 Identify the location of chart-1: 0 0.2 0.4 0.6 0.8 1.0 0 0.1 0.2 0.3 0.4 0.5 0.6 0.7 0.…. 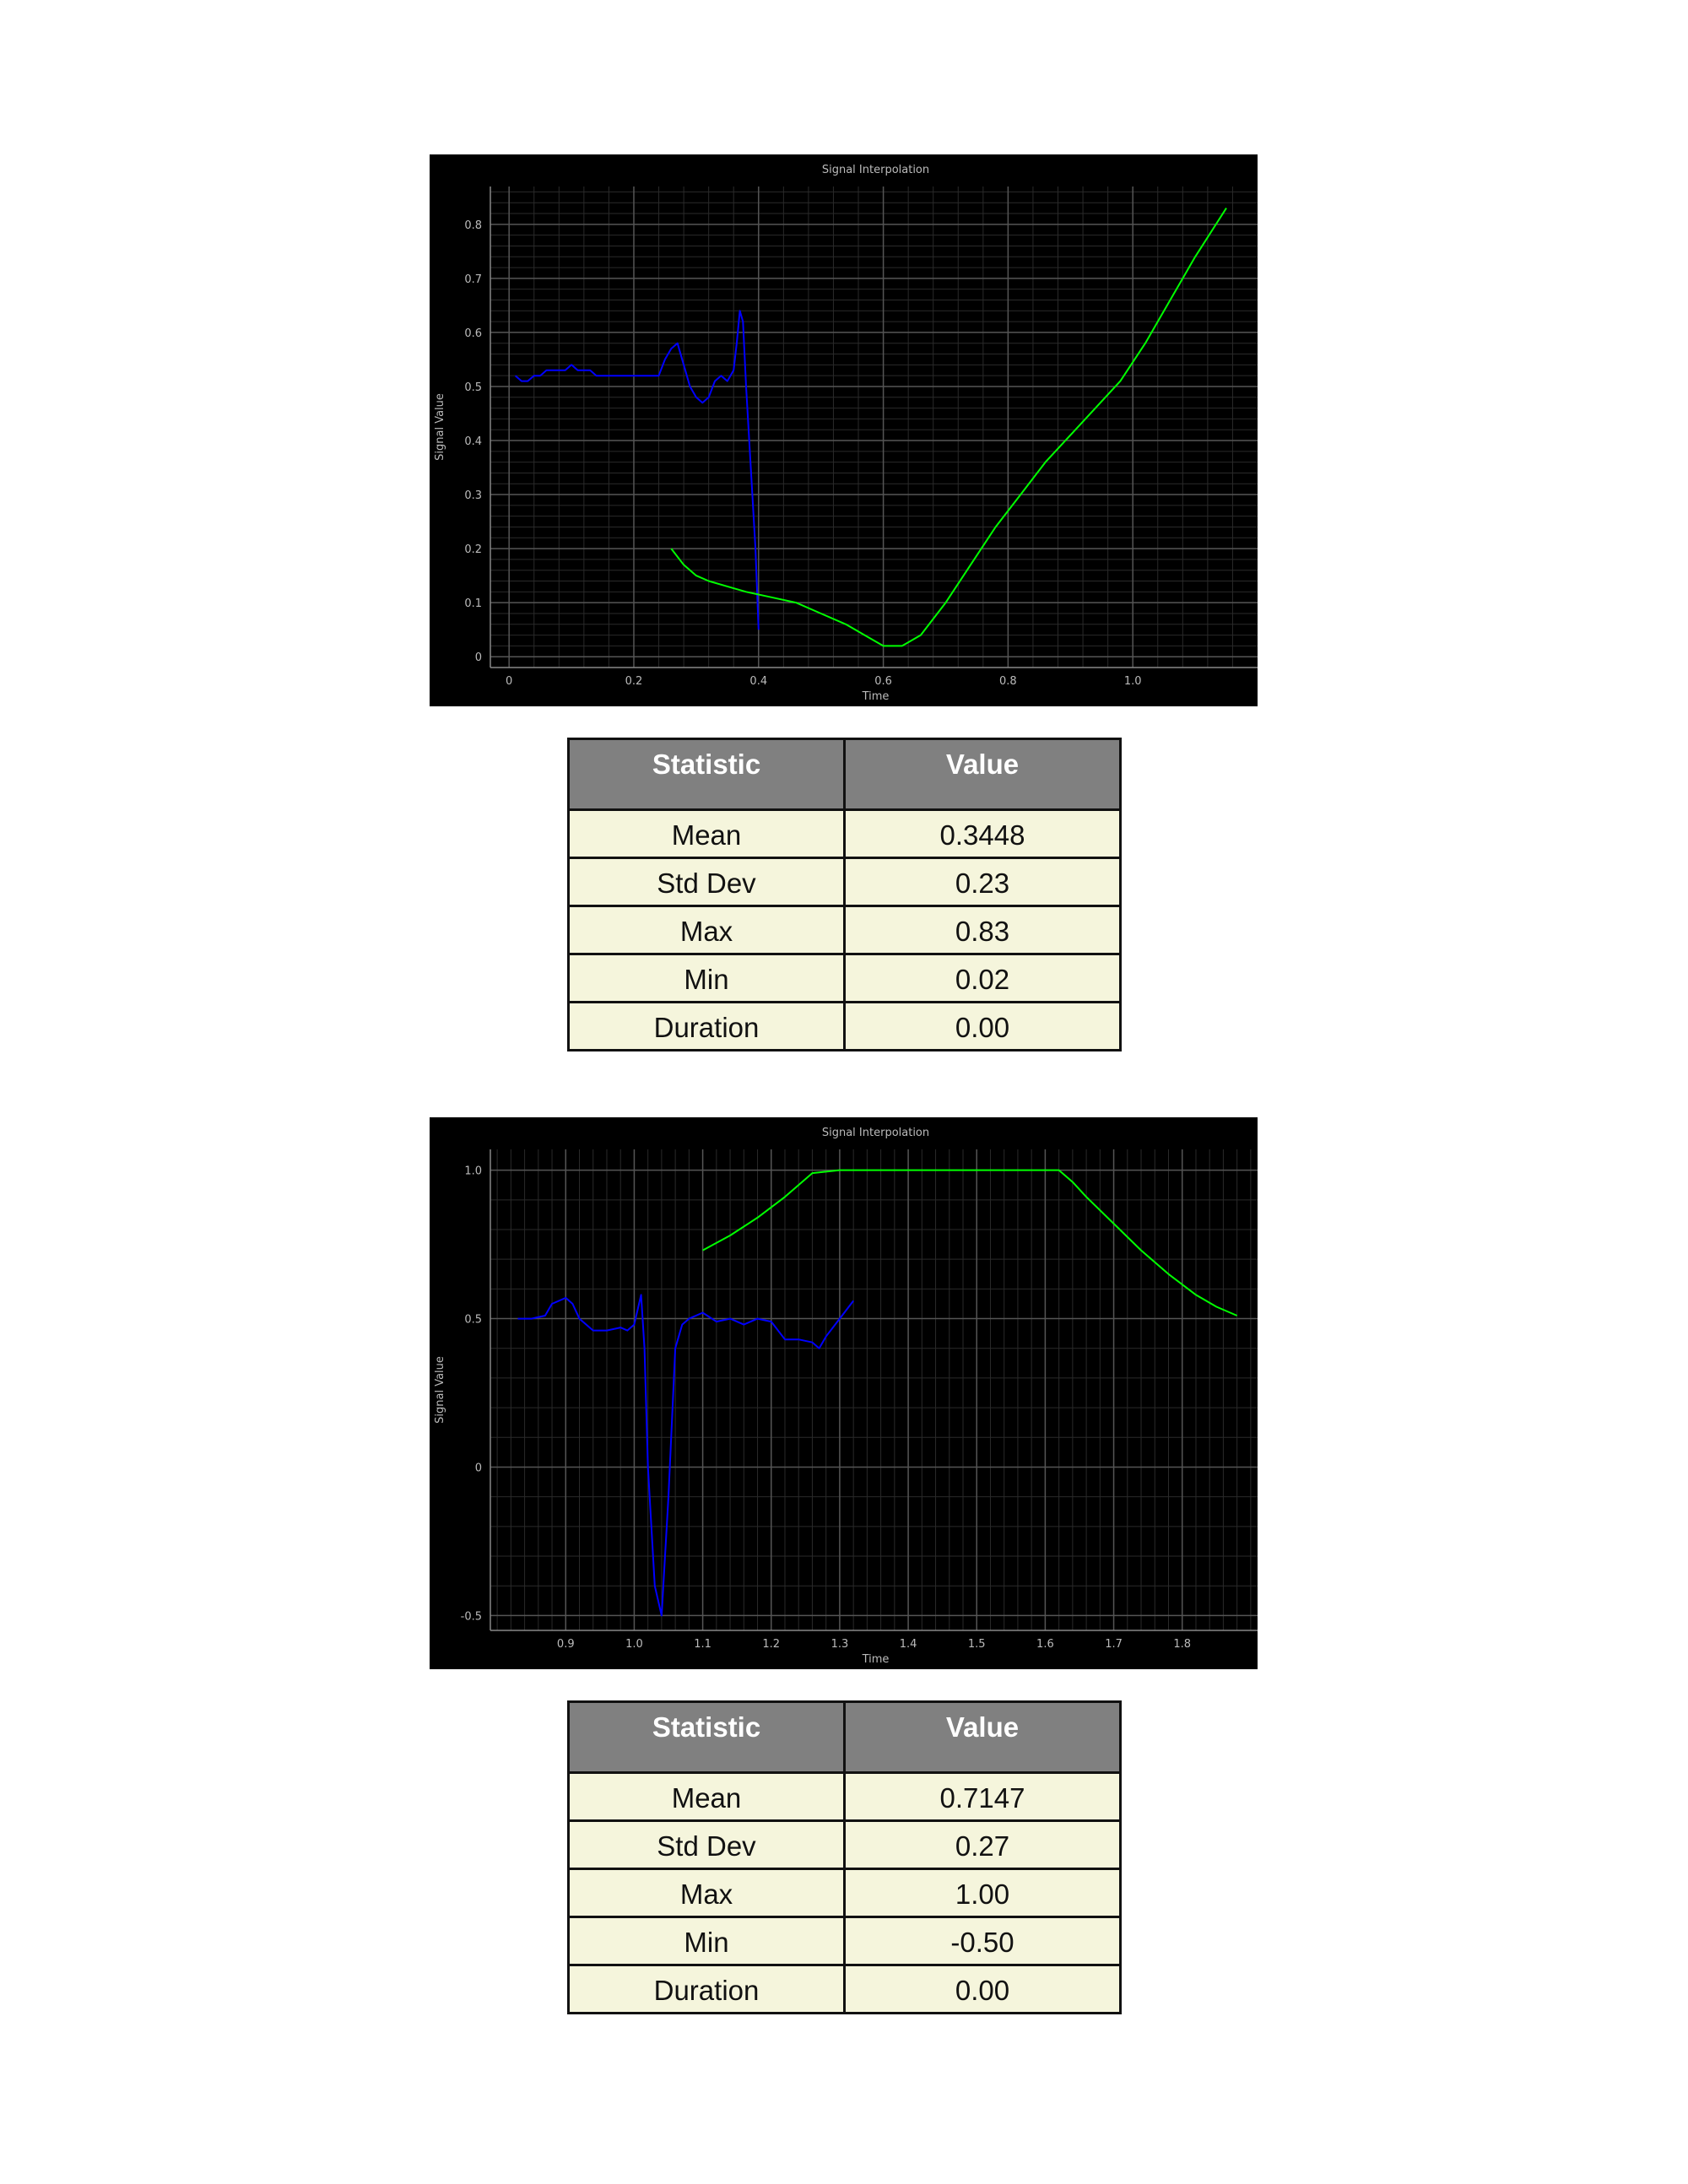
(844, 430).